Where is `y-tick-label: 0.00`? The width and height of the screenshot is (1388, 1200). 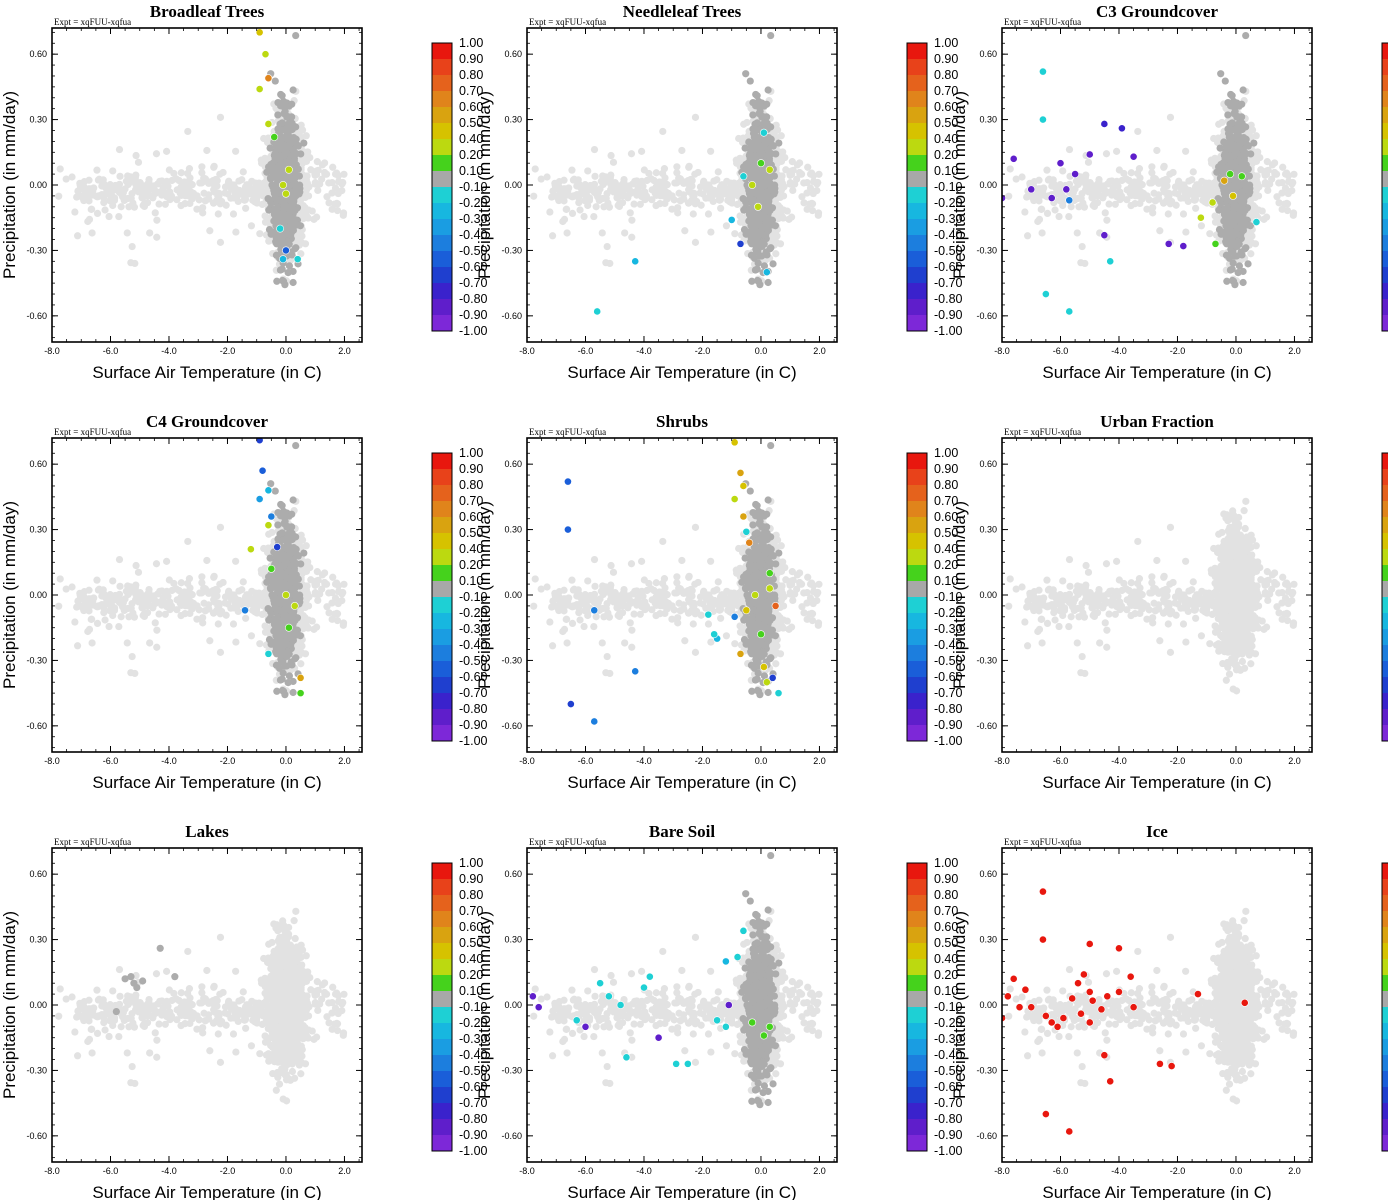 y-tick-label: 0.00 is located at coordinates (38, 185).